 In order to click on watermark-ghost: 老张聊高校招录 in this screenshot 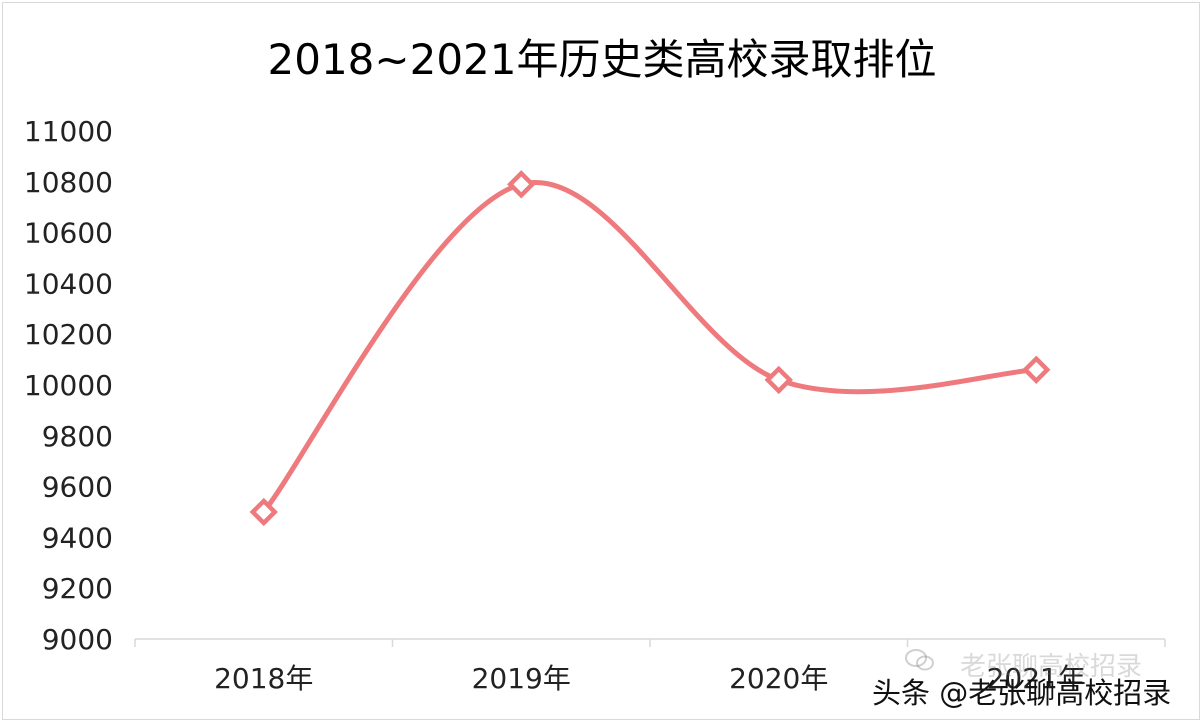, I will do `click(1051, 667)`.